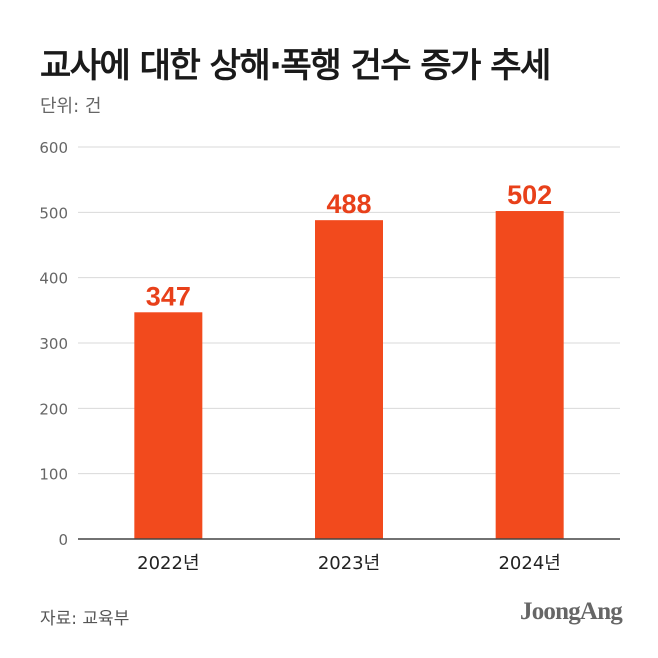 This screenshot has height=658, width=658. I want to click on value-labels: 347 488 502, so click(349, 245).